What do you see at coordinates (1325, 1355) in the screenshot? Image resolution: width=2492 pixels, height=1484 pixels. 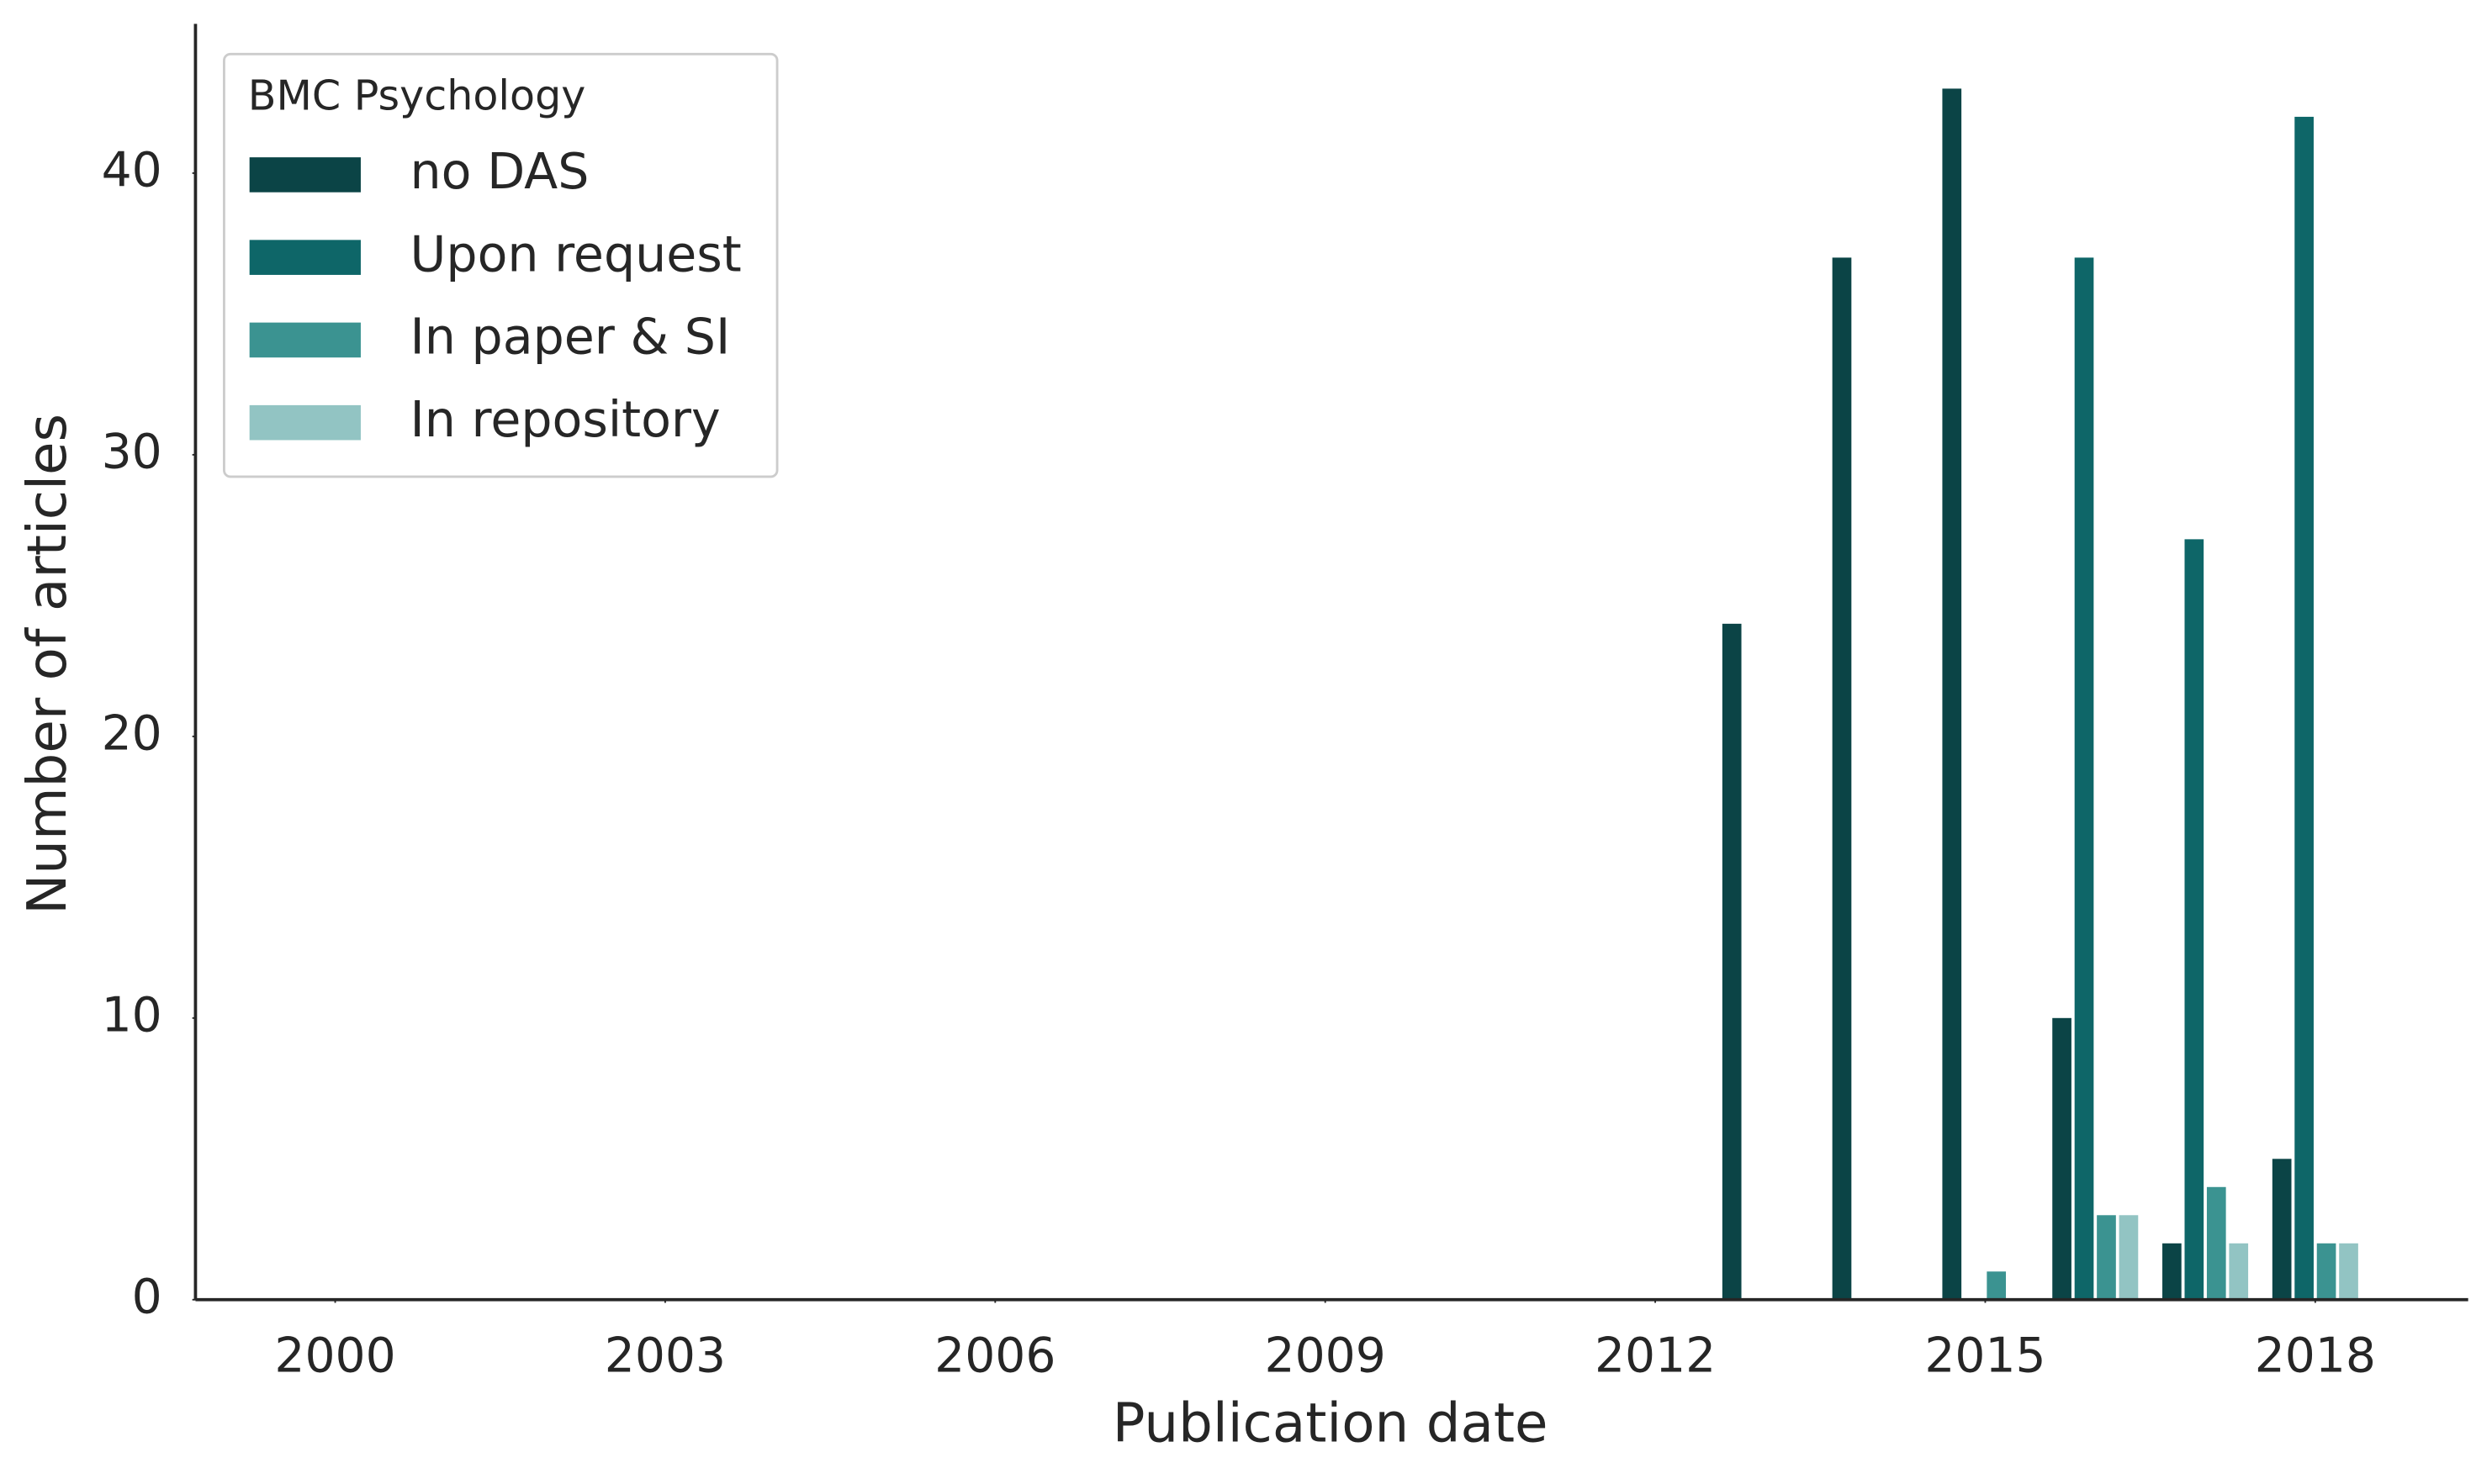 I see `x-tick-label: 2009` at bounding box center [1325, 1355].